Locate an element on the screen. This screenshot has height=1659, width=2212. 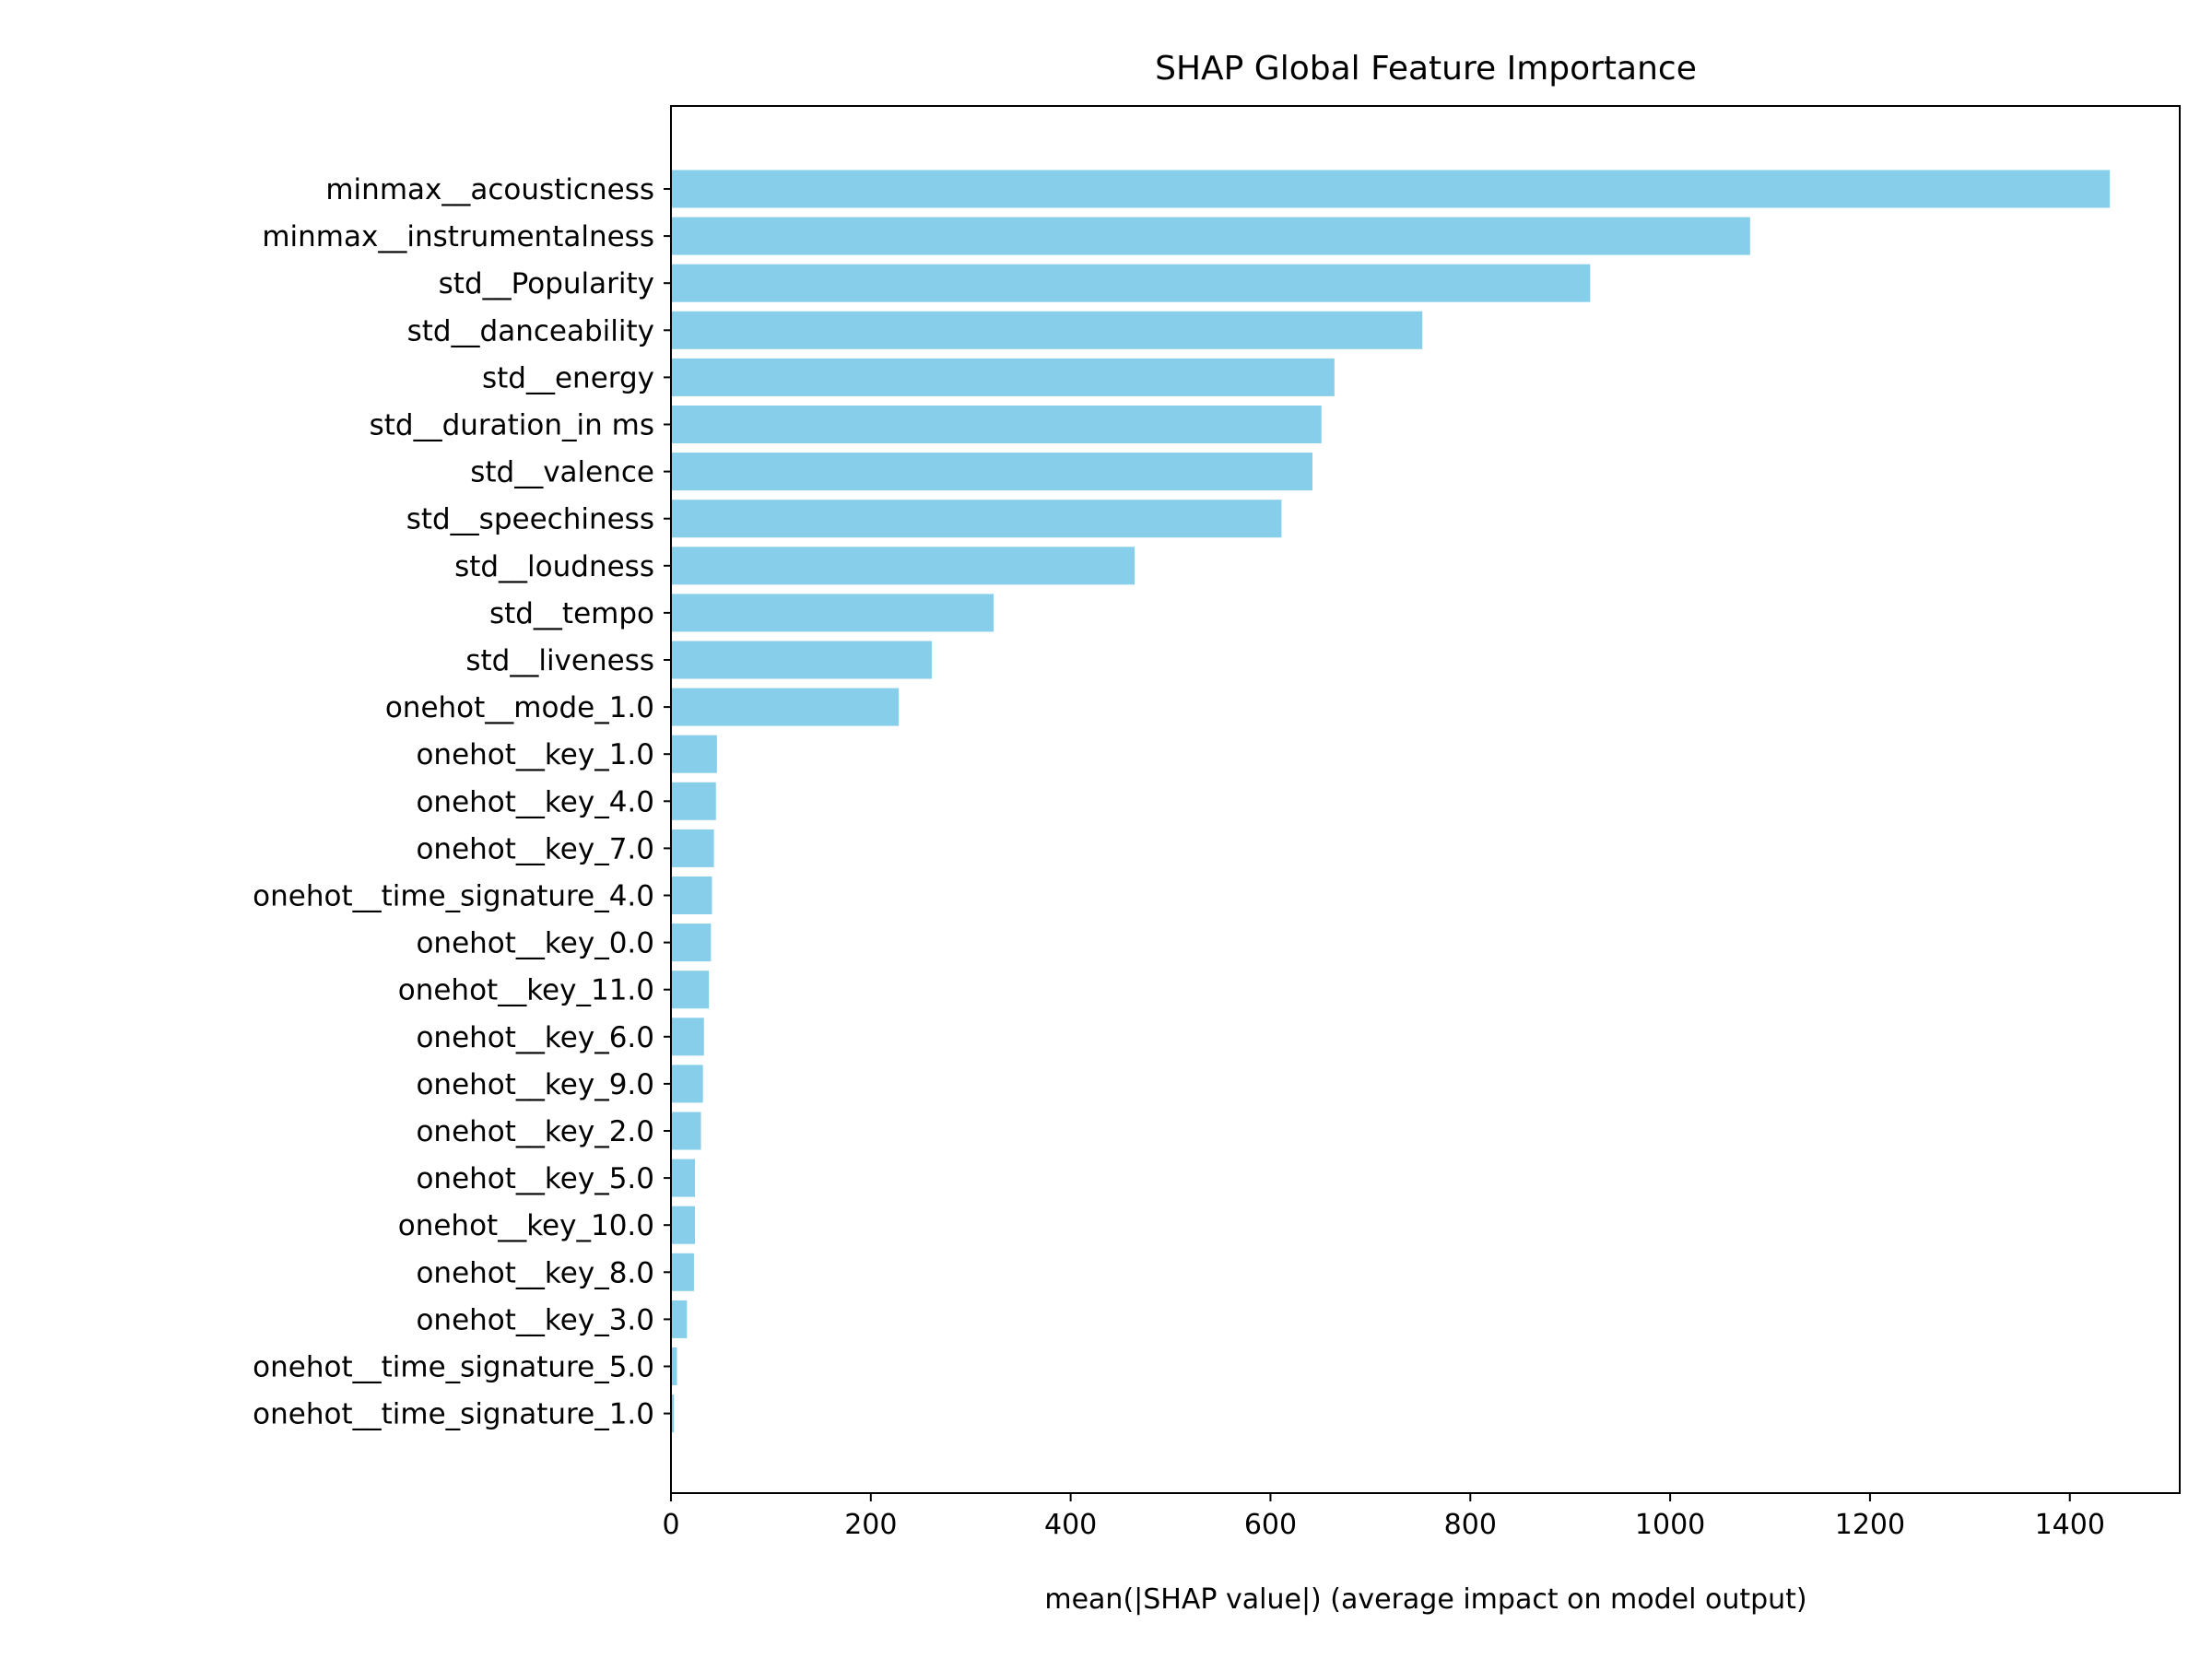
y-tick-label: std__tempo is located at coordinates (571, 613).